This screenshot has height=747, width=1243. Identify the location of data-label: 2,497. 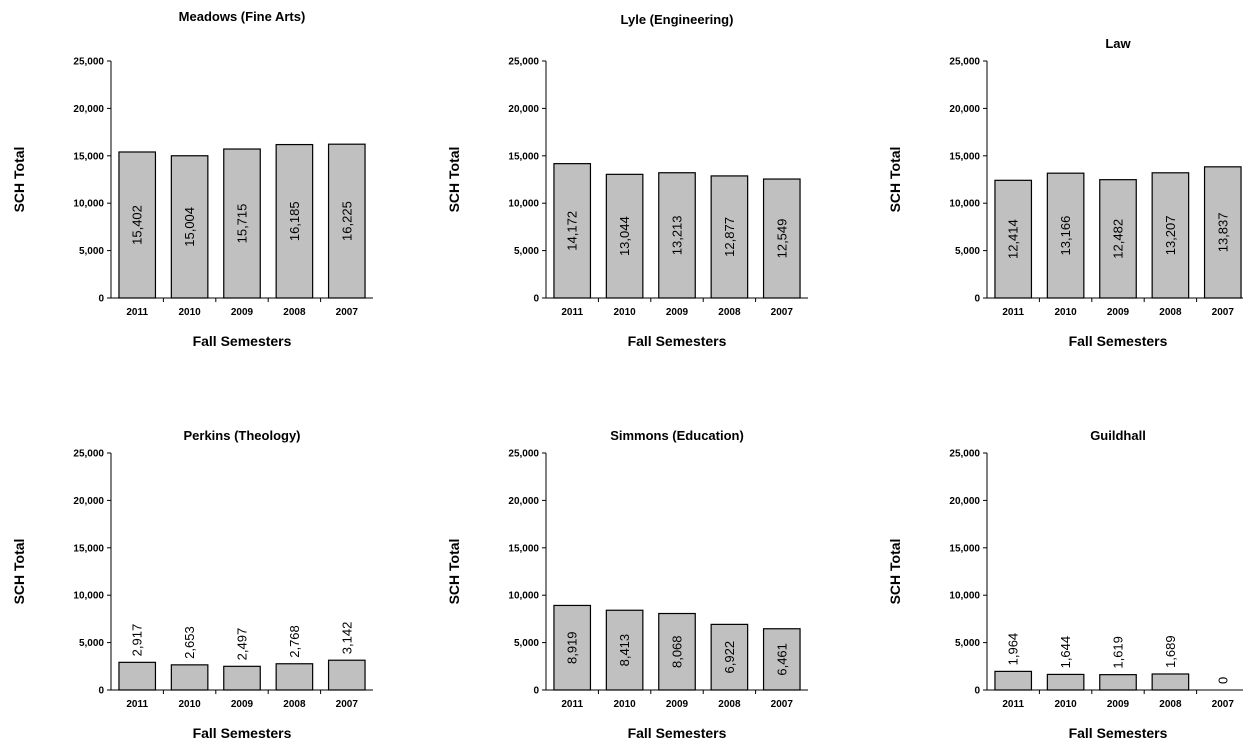
(242, 644).